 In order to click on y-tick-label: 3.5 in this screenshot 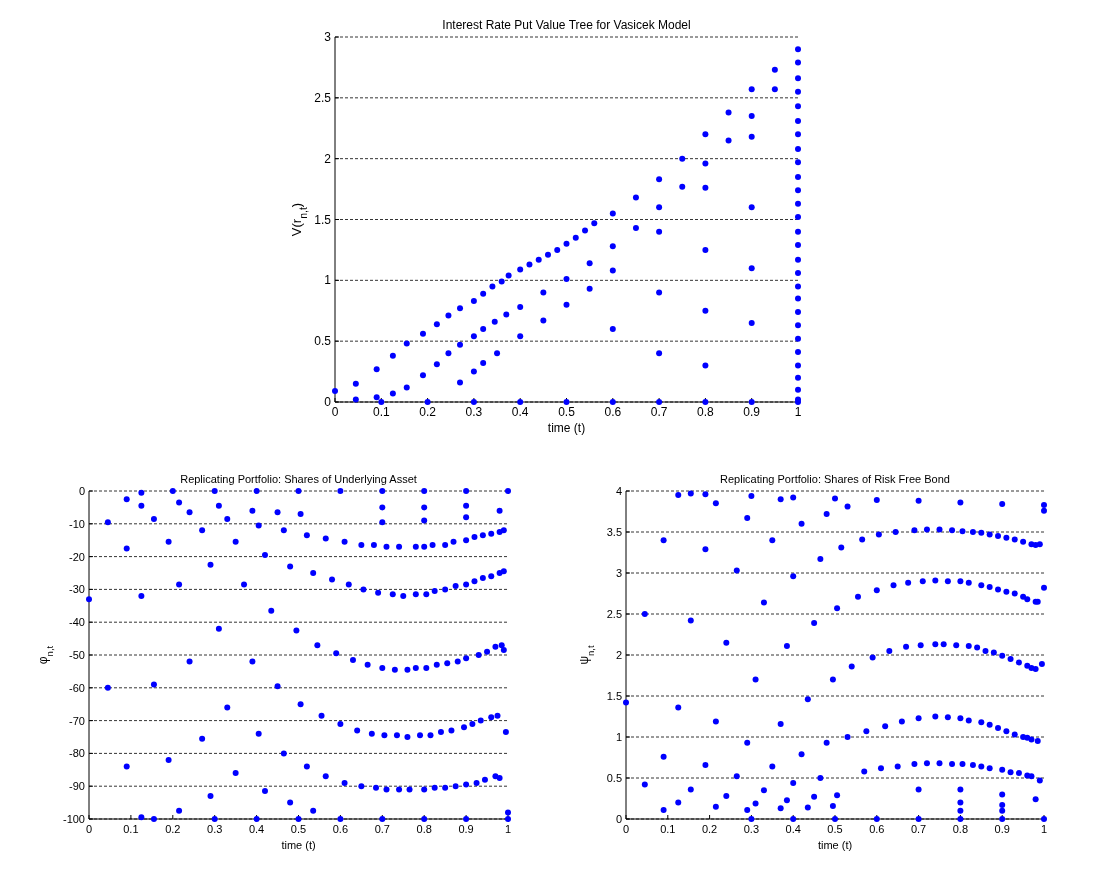, I will do `click(614, 532)`.